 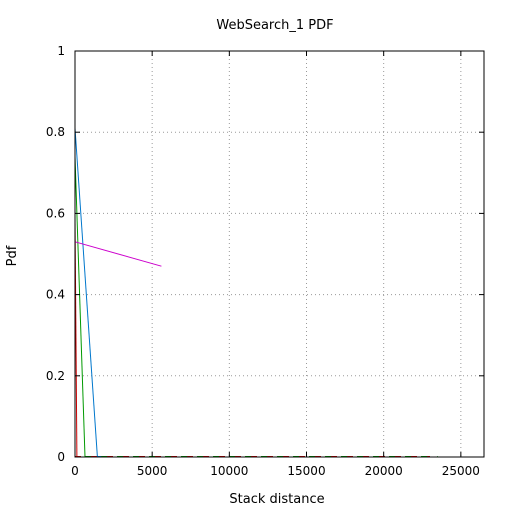 What do you see at coordinates (306, 471) in the screenshot?
I see `x-tick-label: 15000` at bounding box center [306, 471].